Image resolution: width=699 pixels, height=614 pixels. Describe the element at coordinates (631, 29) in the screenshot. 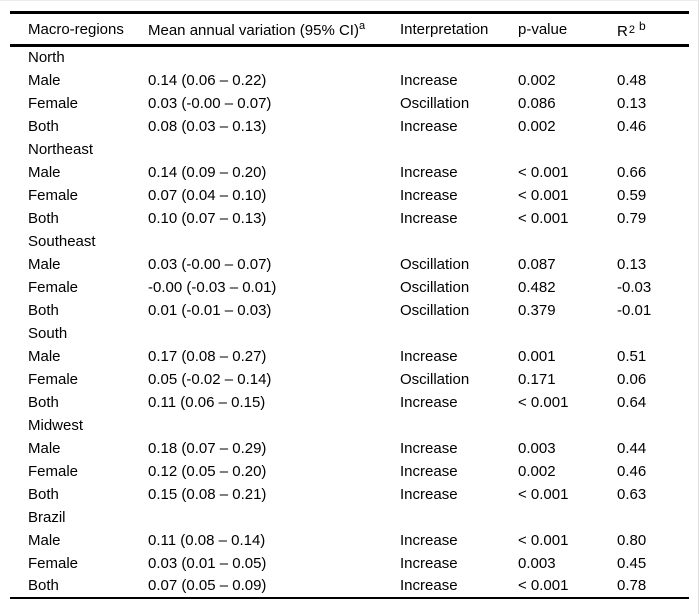

I see `r-squared-exponent: 2` at that location.